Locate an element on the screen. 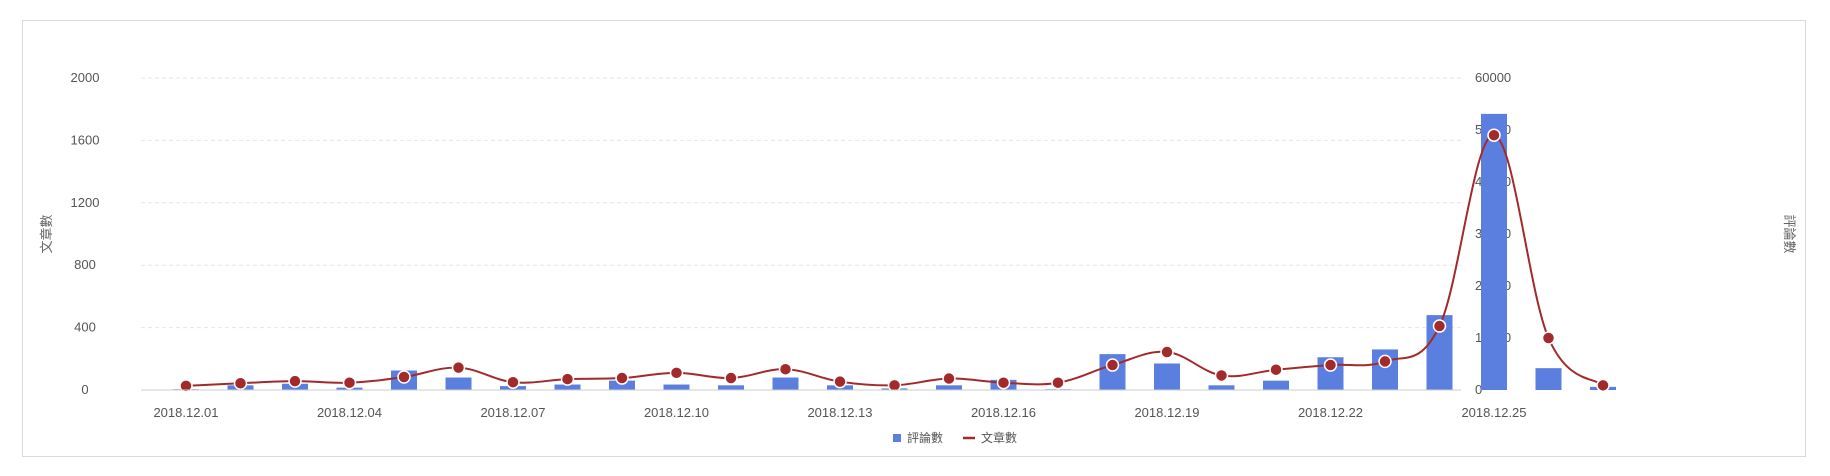 This screenshot has height=476, width=1830. x-axis-tick-label: 2018.12.07 is located at coordinates (512, 412).